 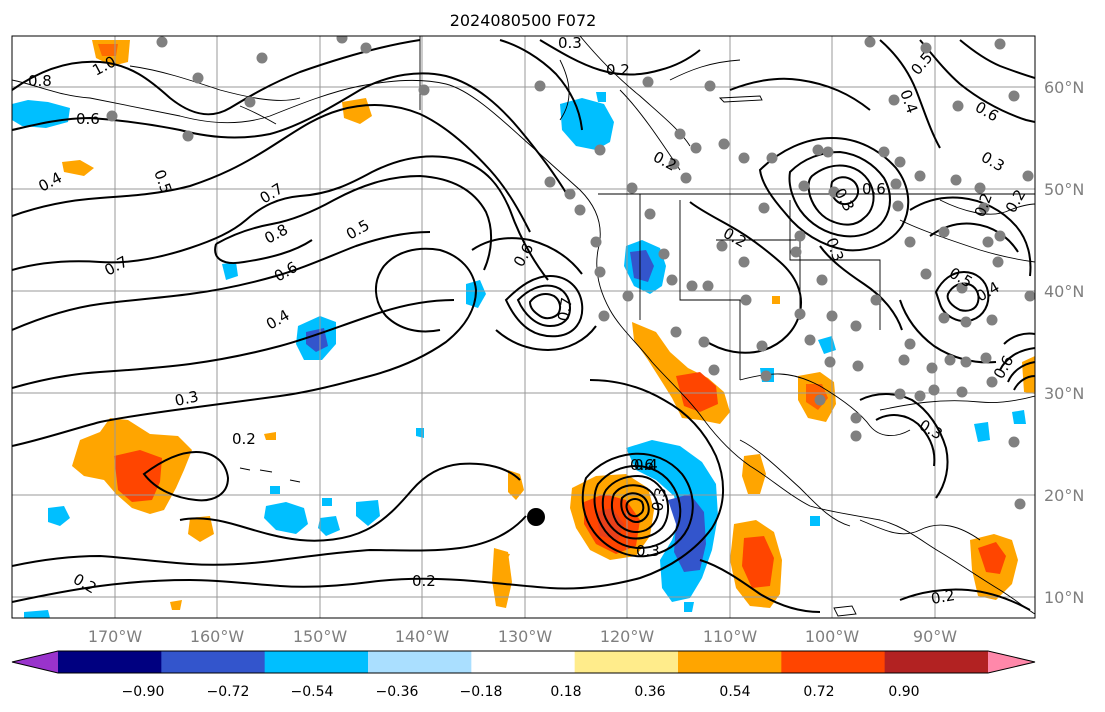 I want to click on contour-label: 0.7, so click(x=565, y=309).